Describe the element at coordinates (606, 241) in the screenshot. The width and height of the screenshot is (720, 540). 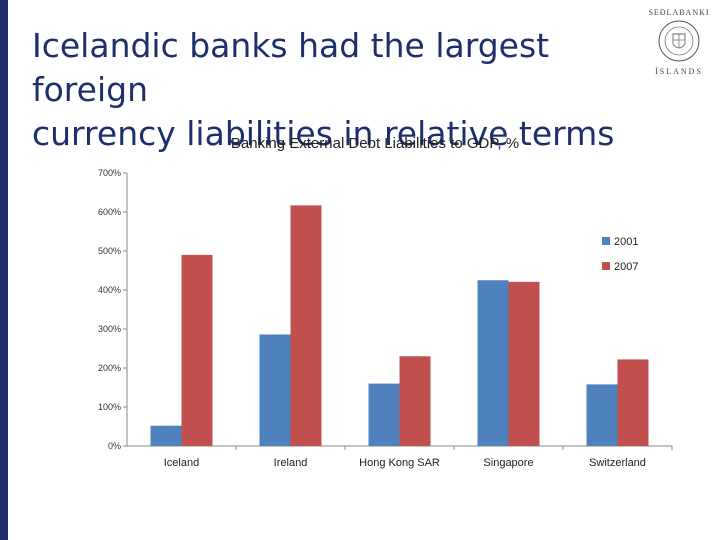
I see `legend-swatch-2001` at that location.